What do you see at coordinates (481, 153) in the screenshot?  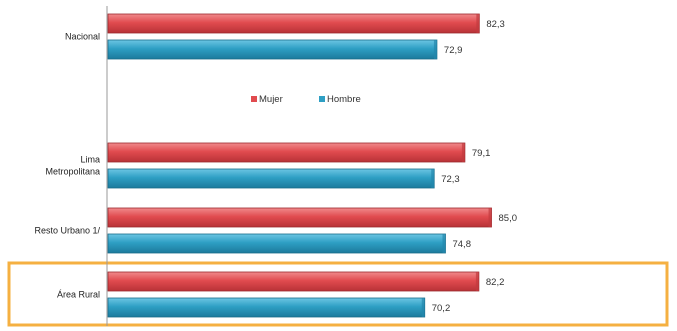 I see `data-label-mujer-1: 79,1` at bounding box center [481, 153].